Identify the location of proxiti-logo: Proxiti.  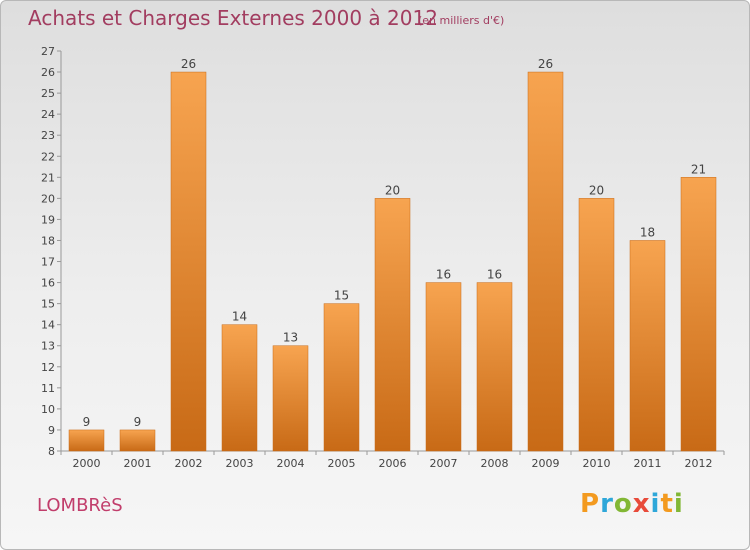
(632, 504).